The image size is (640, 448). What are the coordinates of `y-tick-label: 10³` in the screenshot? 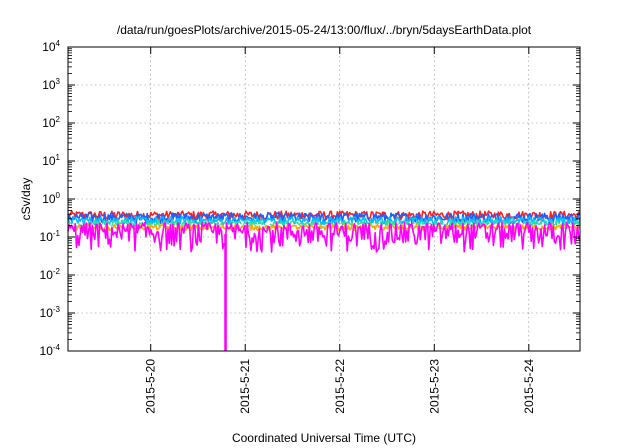 It's located at (51, 84).